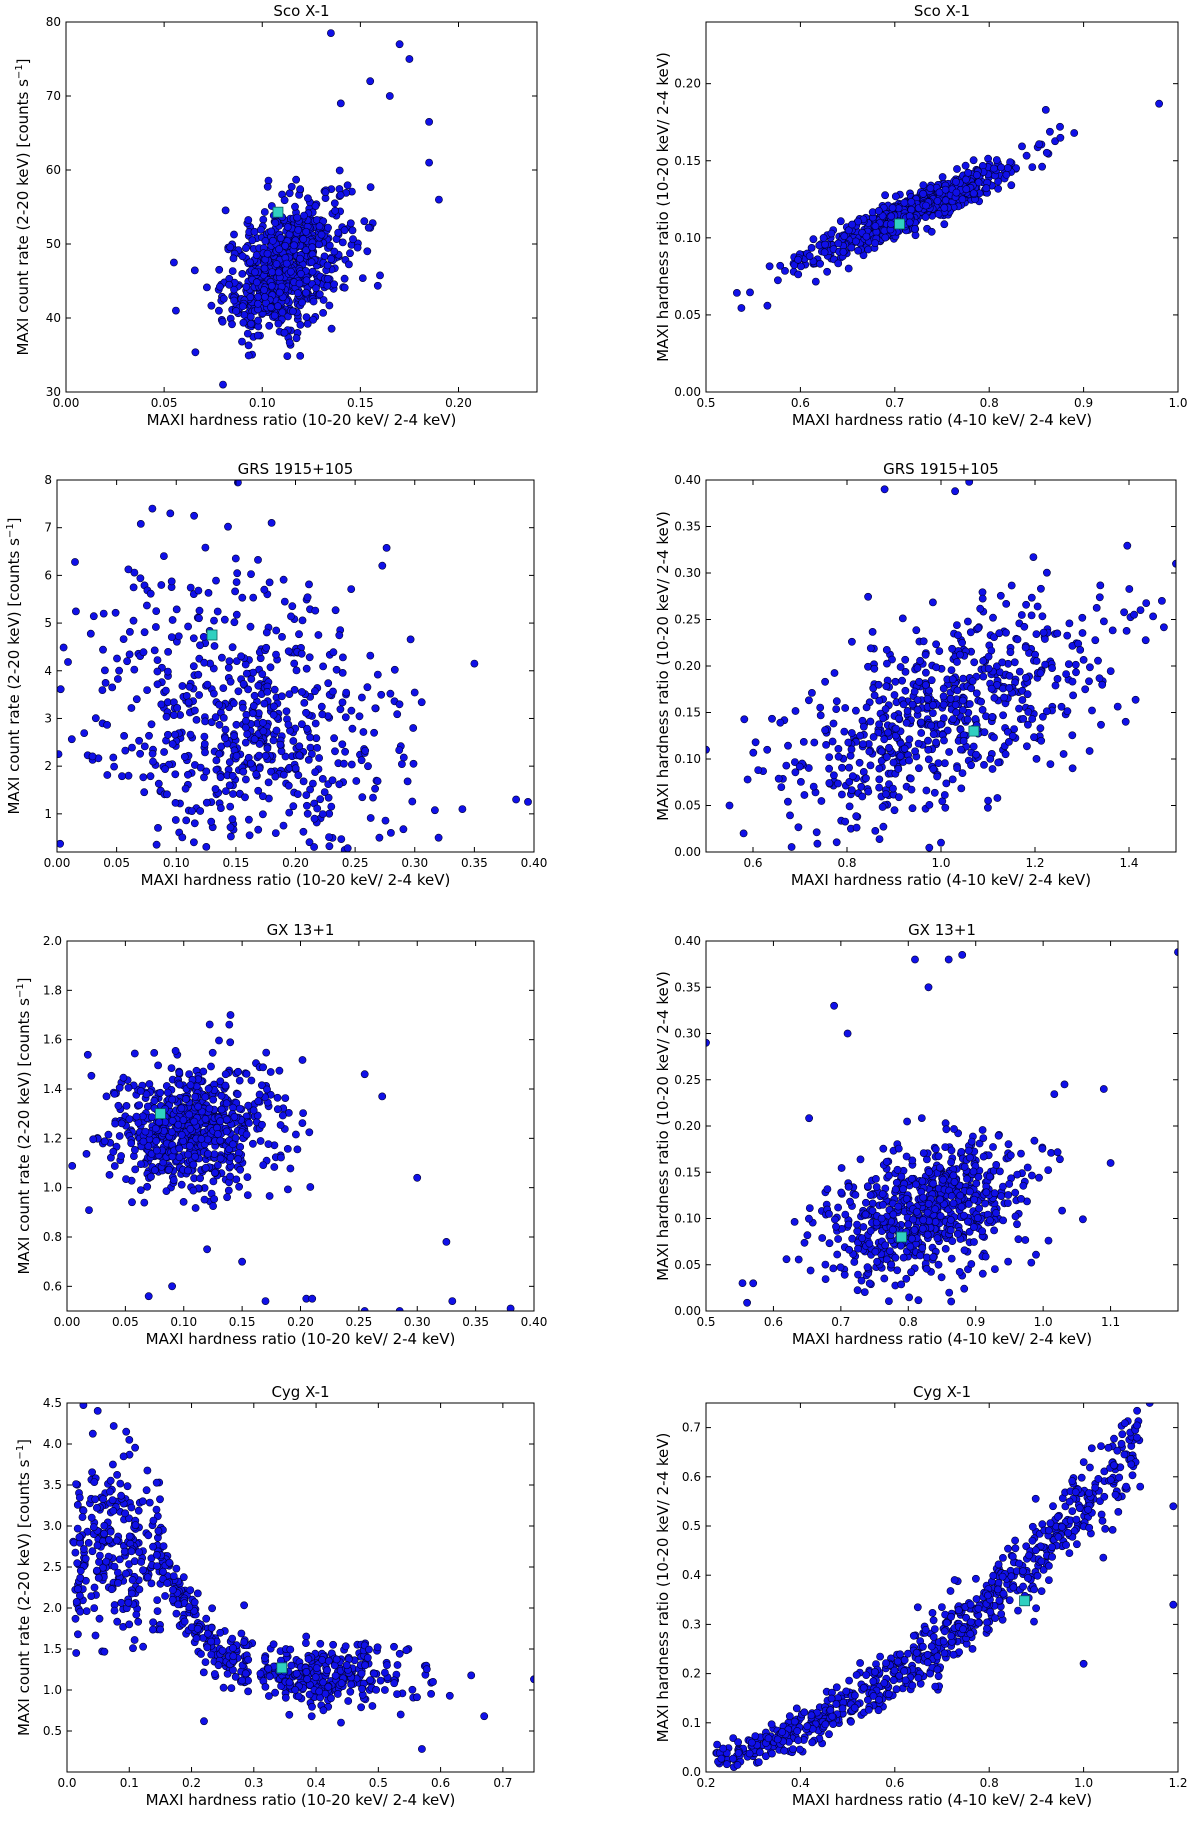  What do you see at coordinates (53, 22) in the screenshot?
I see `y-tick-label: 80` at bounding box center [53, 22].